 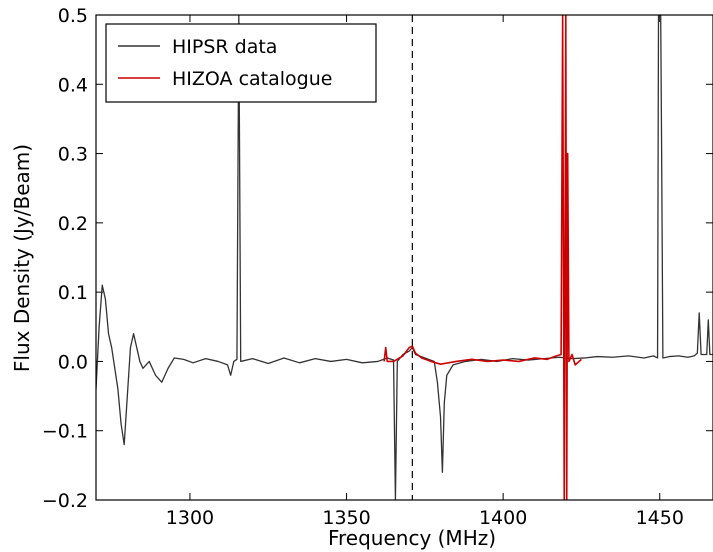 What do you see at coordinates (22, 258) in the screenshot?
I see `y-axis-label: Flux Density (Jy/Beam)` at bounding box center [22, 258].